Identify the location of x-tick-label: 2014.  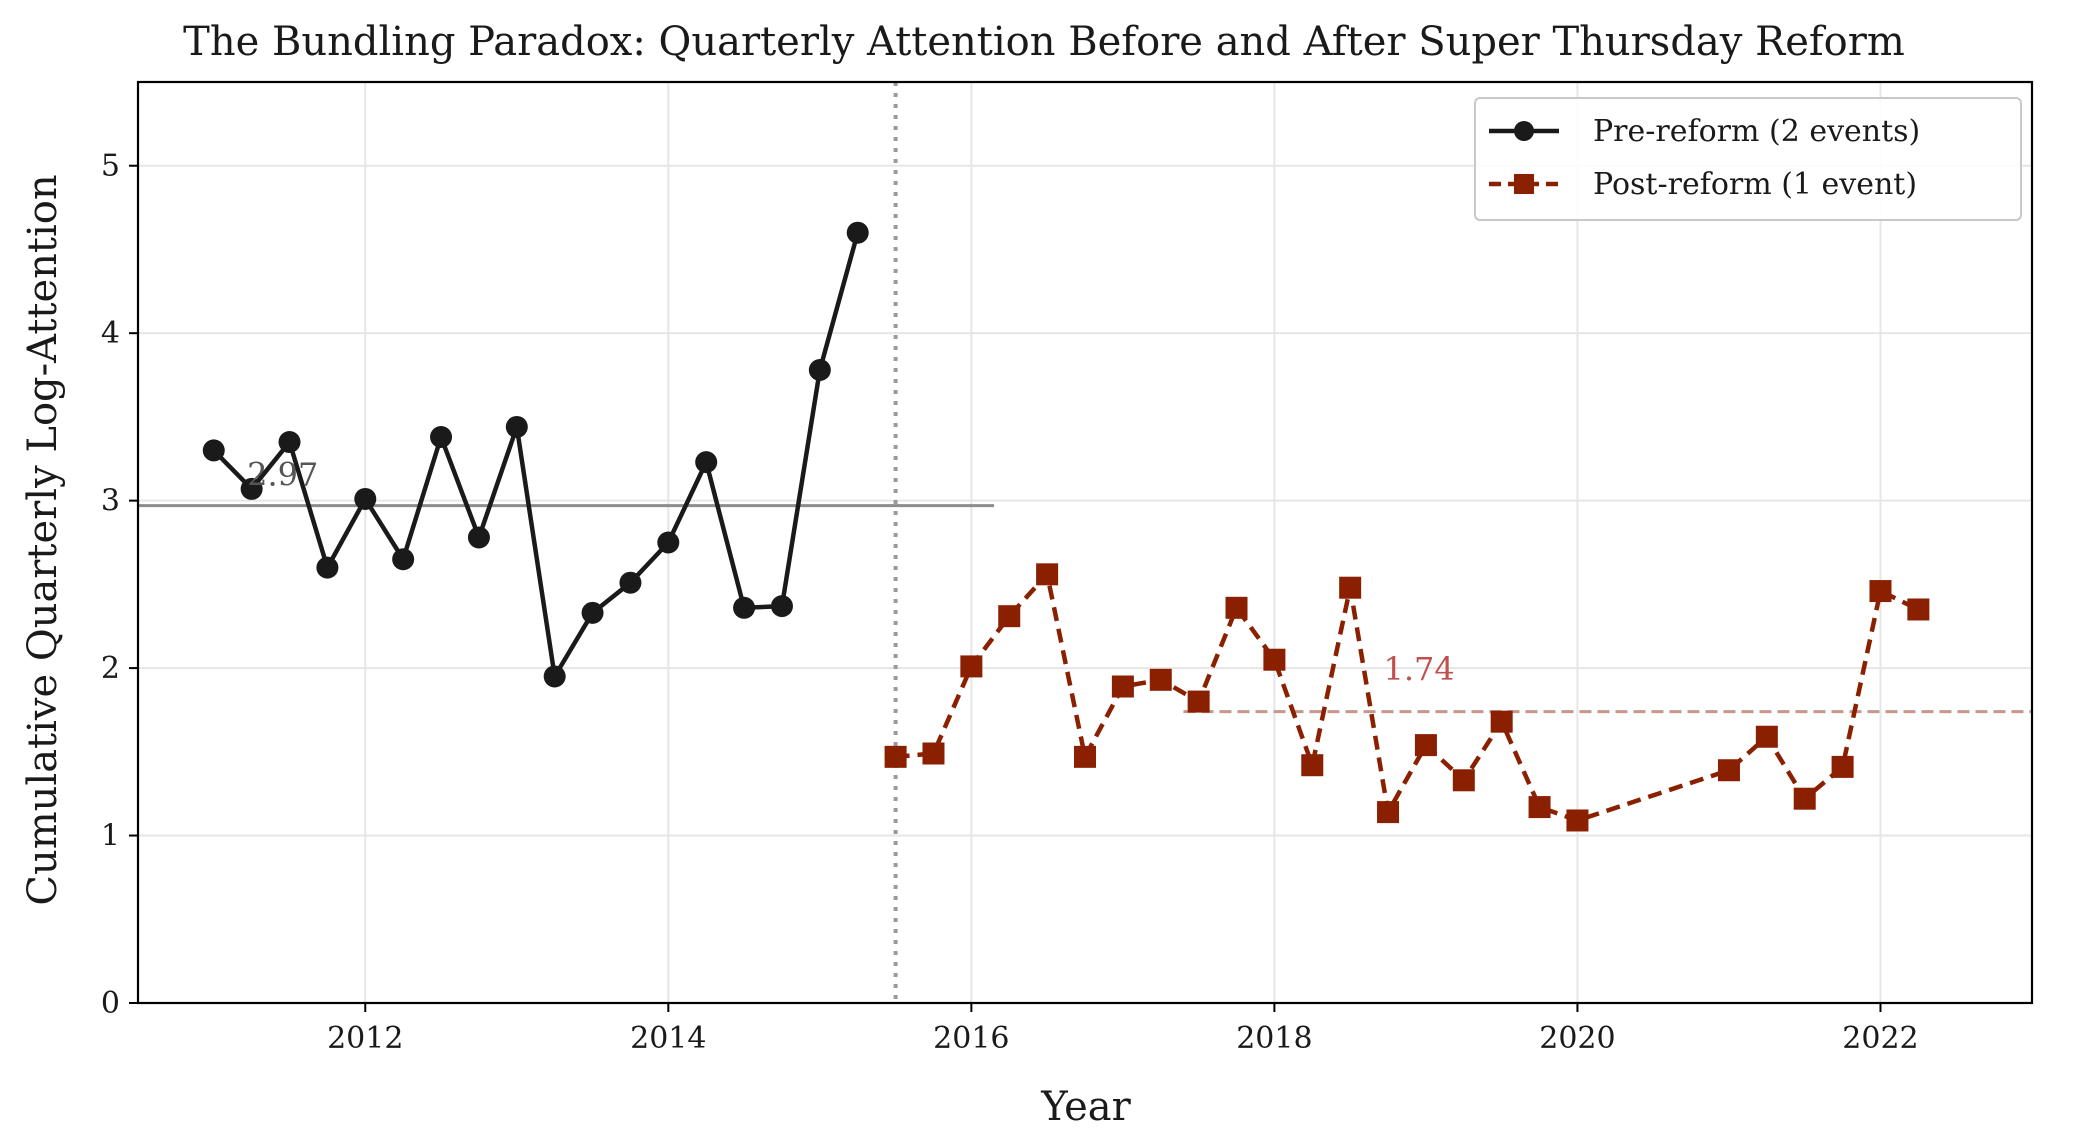
(668, 1038).